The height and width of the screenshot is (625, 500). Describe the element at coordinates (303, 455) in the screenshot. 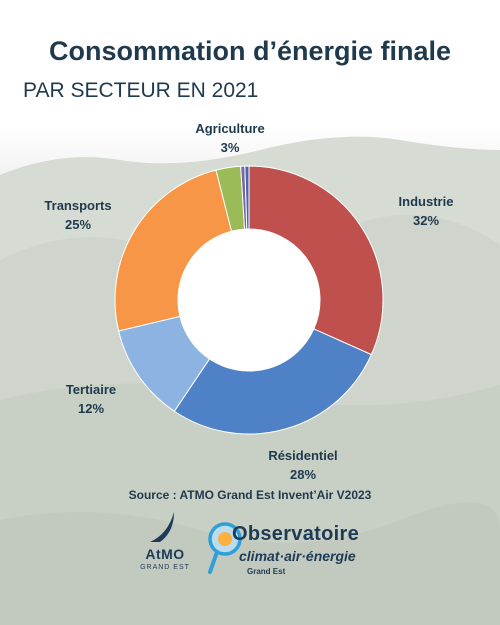

I see `label-residentiel-name: Résidentiel` at that location.